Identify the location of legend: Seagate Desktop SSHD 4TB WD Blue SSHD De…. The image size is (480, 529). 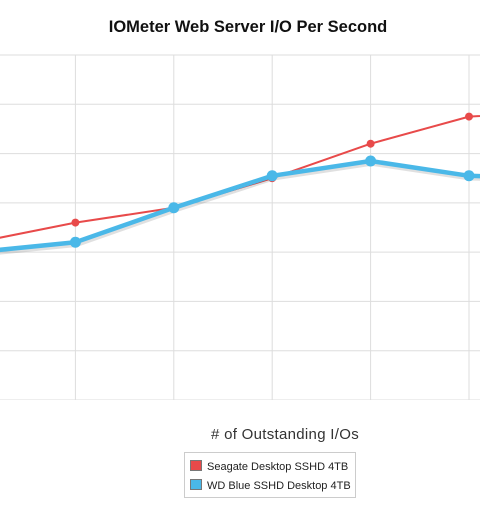
(270, 475).